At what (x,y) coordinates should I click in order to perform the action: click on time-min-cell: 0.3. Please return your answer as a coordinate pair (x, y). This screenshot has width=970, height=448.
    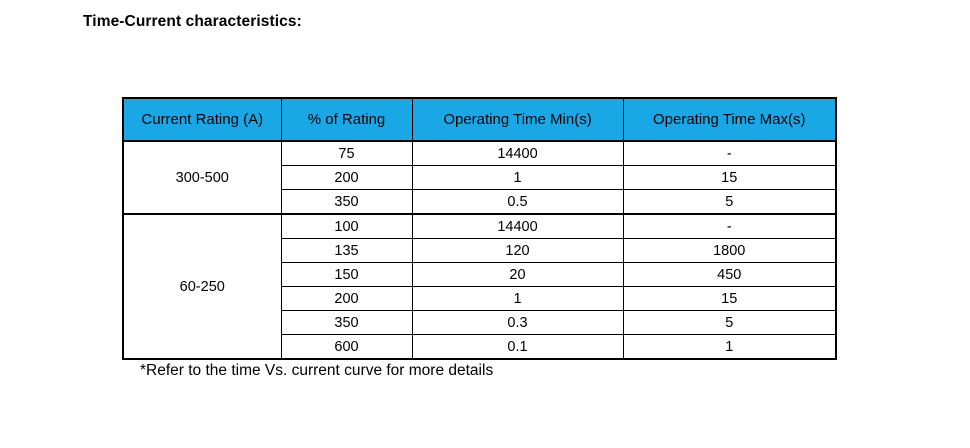
    Looking at the image, I should click on (517, 322).